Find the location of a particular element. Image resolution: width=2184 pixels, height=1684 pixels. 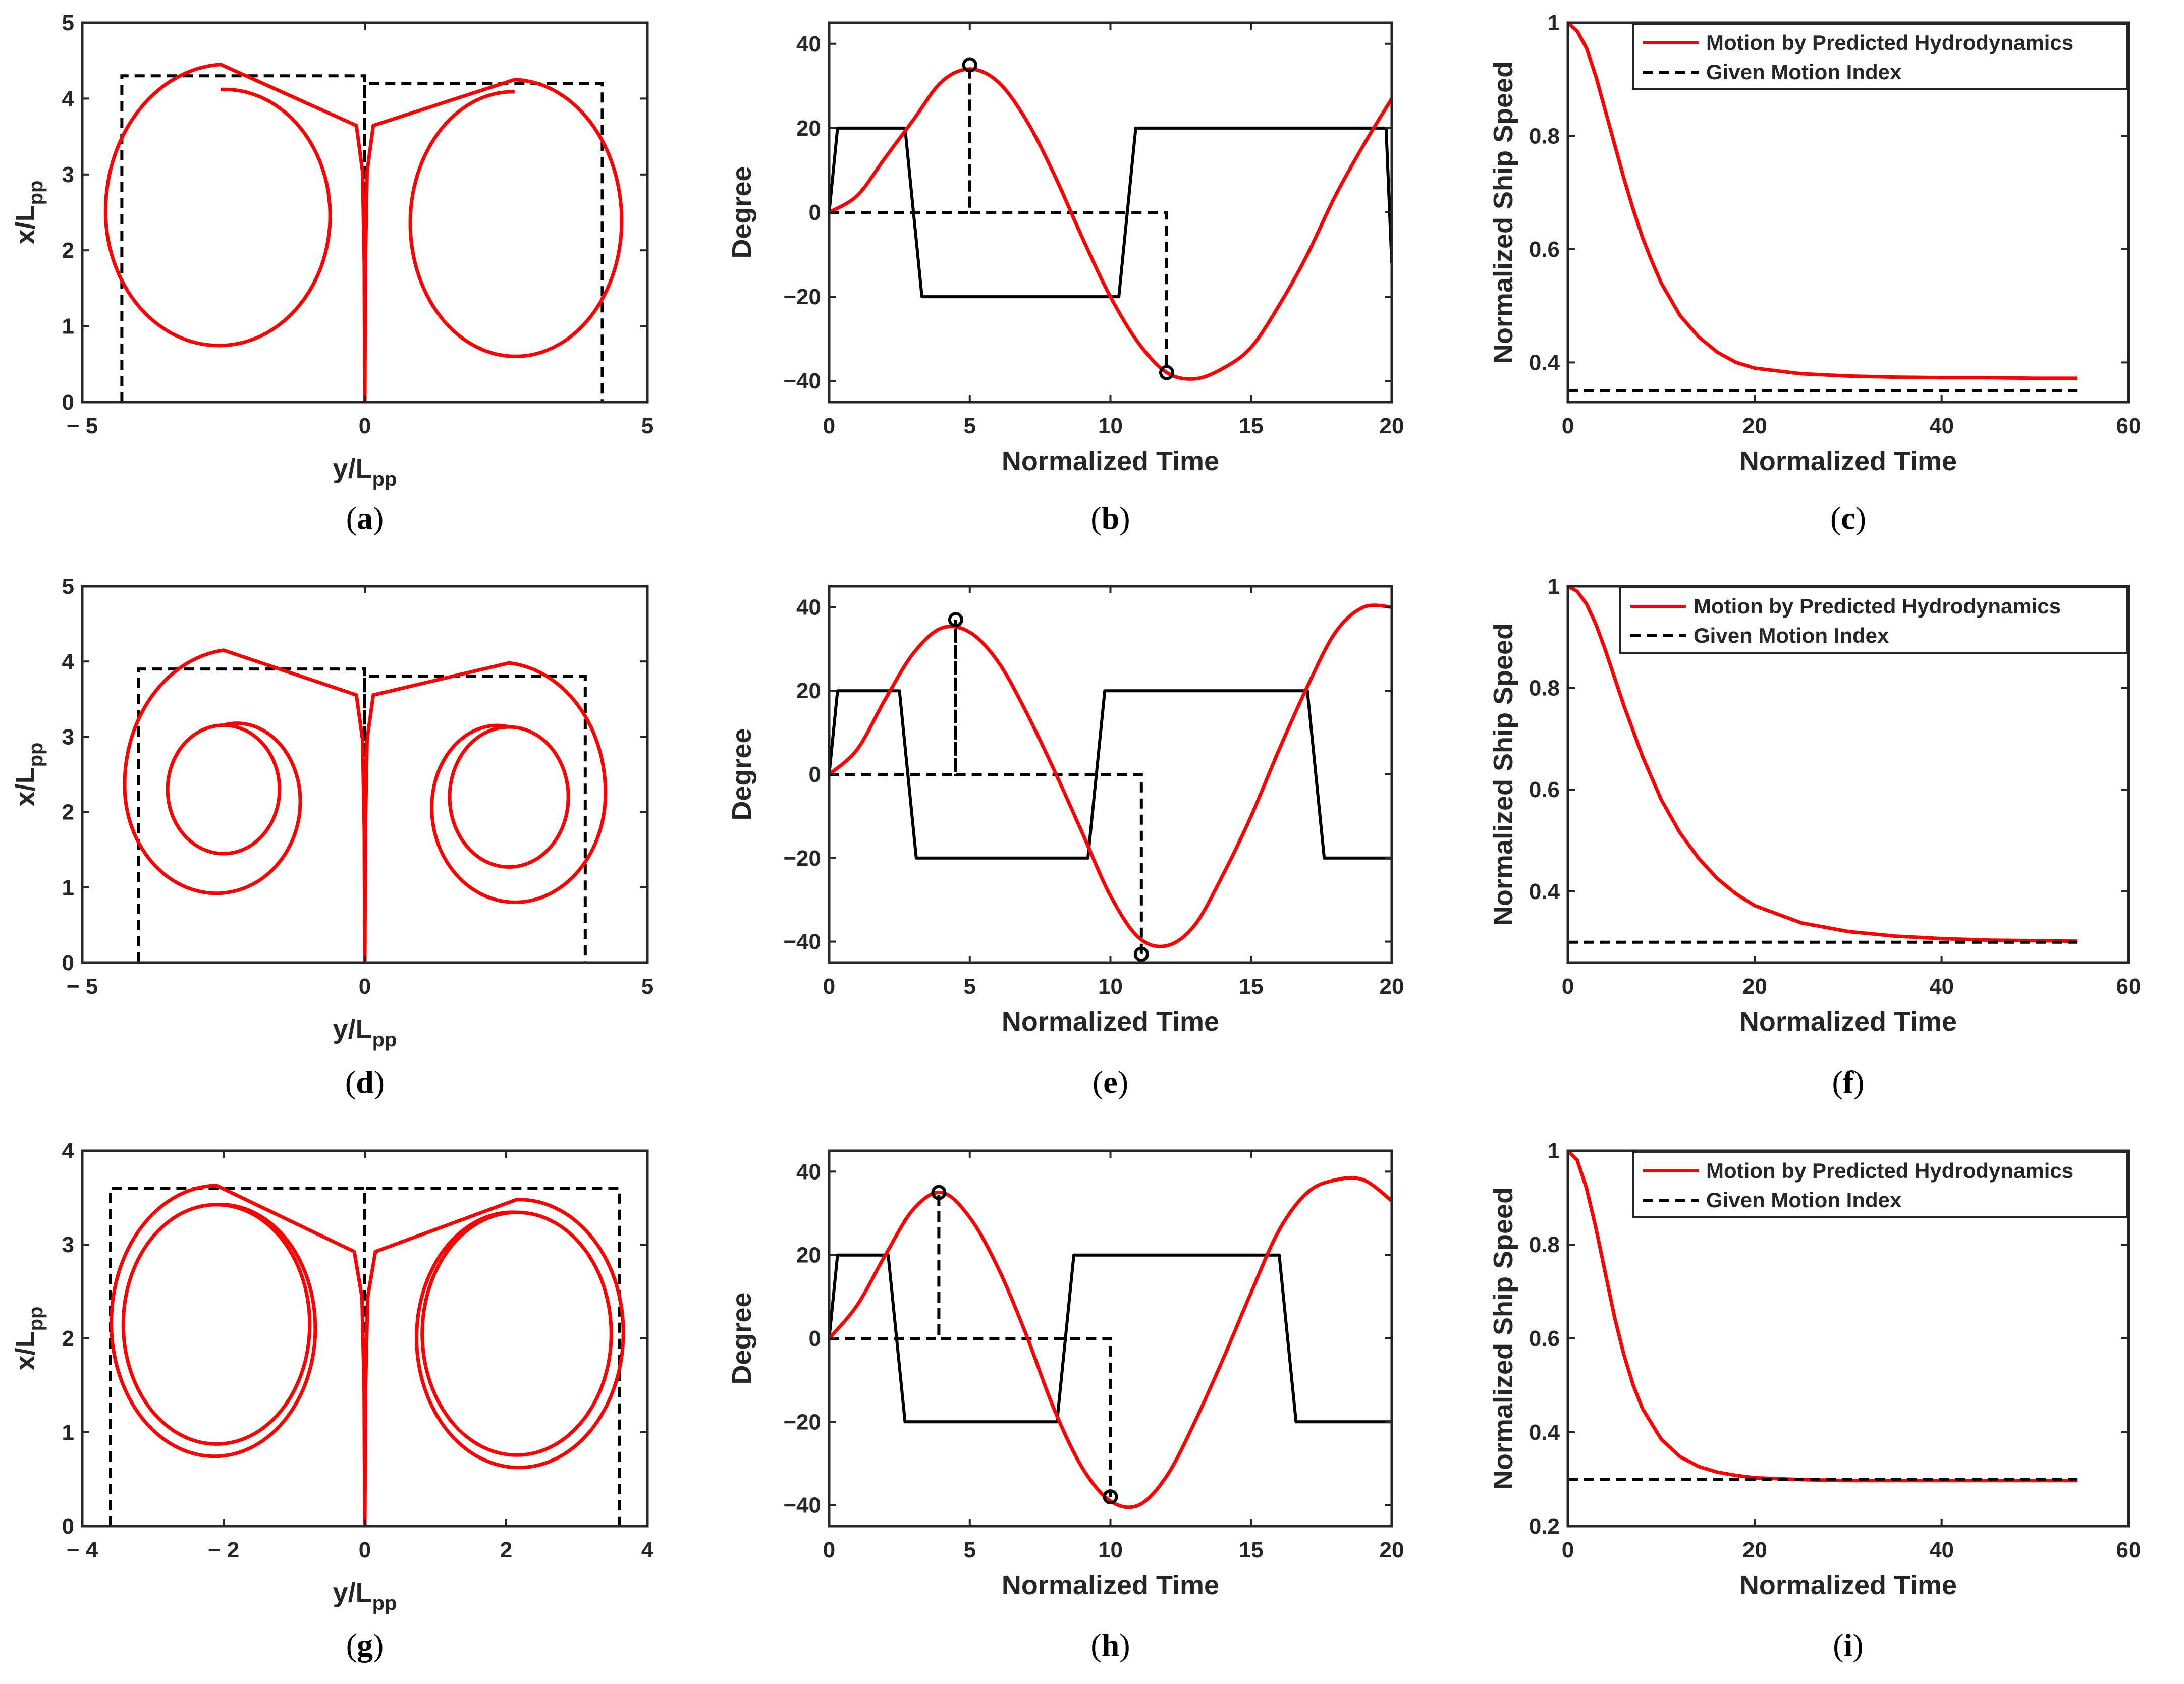

y-tick-label: 0.4 is located at coordinates (1544, 1432).